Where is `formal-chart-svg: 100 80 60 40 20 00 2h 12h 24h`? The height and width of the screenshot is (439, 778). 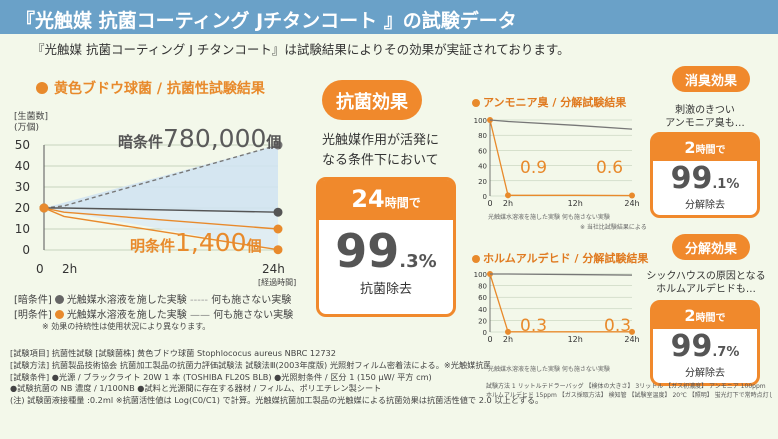
formal-chart-svg: 100 80 60 40 20 00 2h 12h 24h is located at coordinates (557, 307).